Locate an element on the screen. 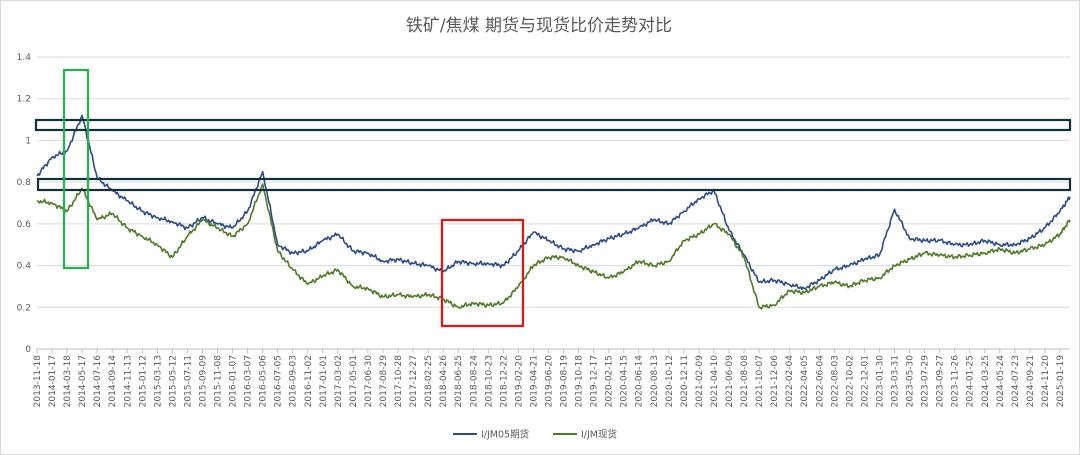 The height and width of the screenshot is (455, 1080). x-tick-label: 2014-03-18 is located at coordinates (68, 381).